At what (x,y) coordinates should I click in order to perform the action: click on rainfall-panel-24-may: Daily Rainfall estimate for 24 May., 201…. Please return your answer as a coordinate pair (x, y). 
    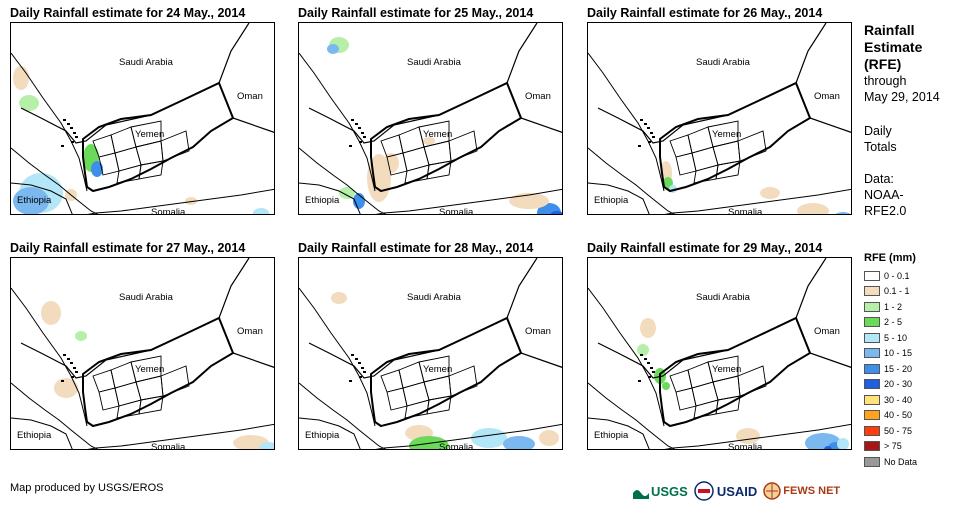
    Looking at the image, I should click on (142, 110).